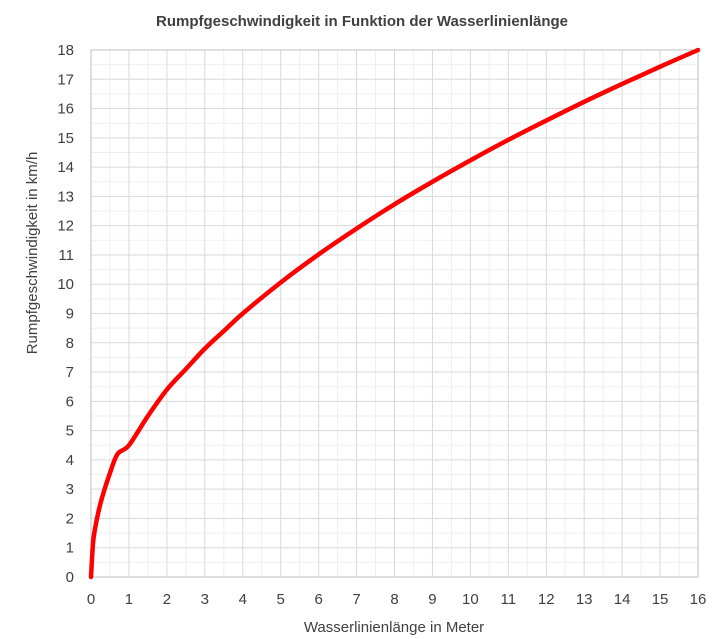 Image resolution: width=724 pixels, height=639 pixels. I want to click on y-tick-label: 15, so click(65, 138).